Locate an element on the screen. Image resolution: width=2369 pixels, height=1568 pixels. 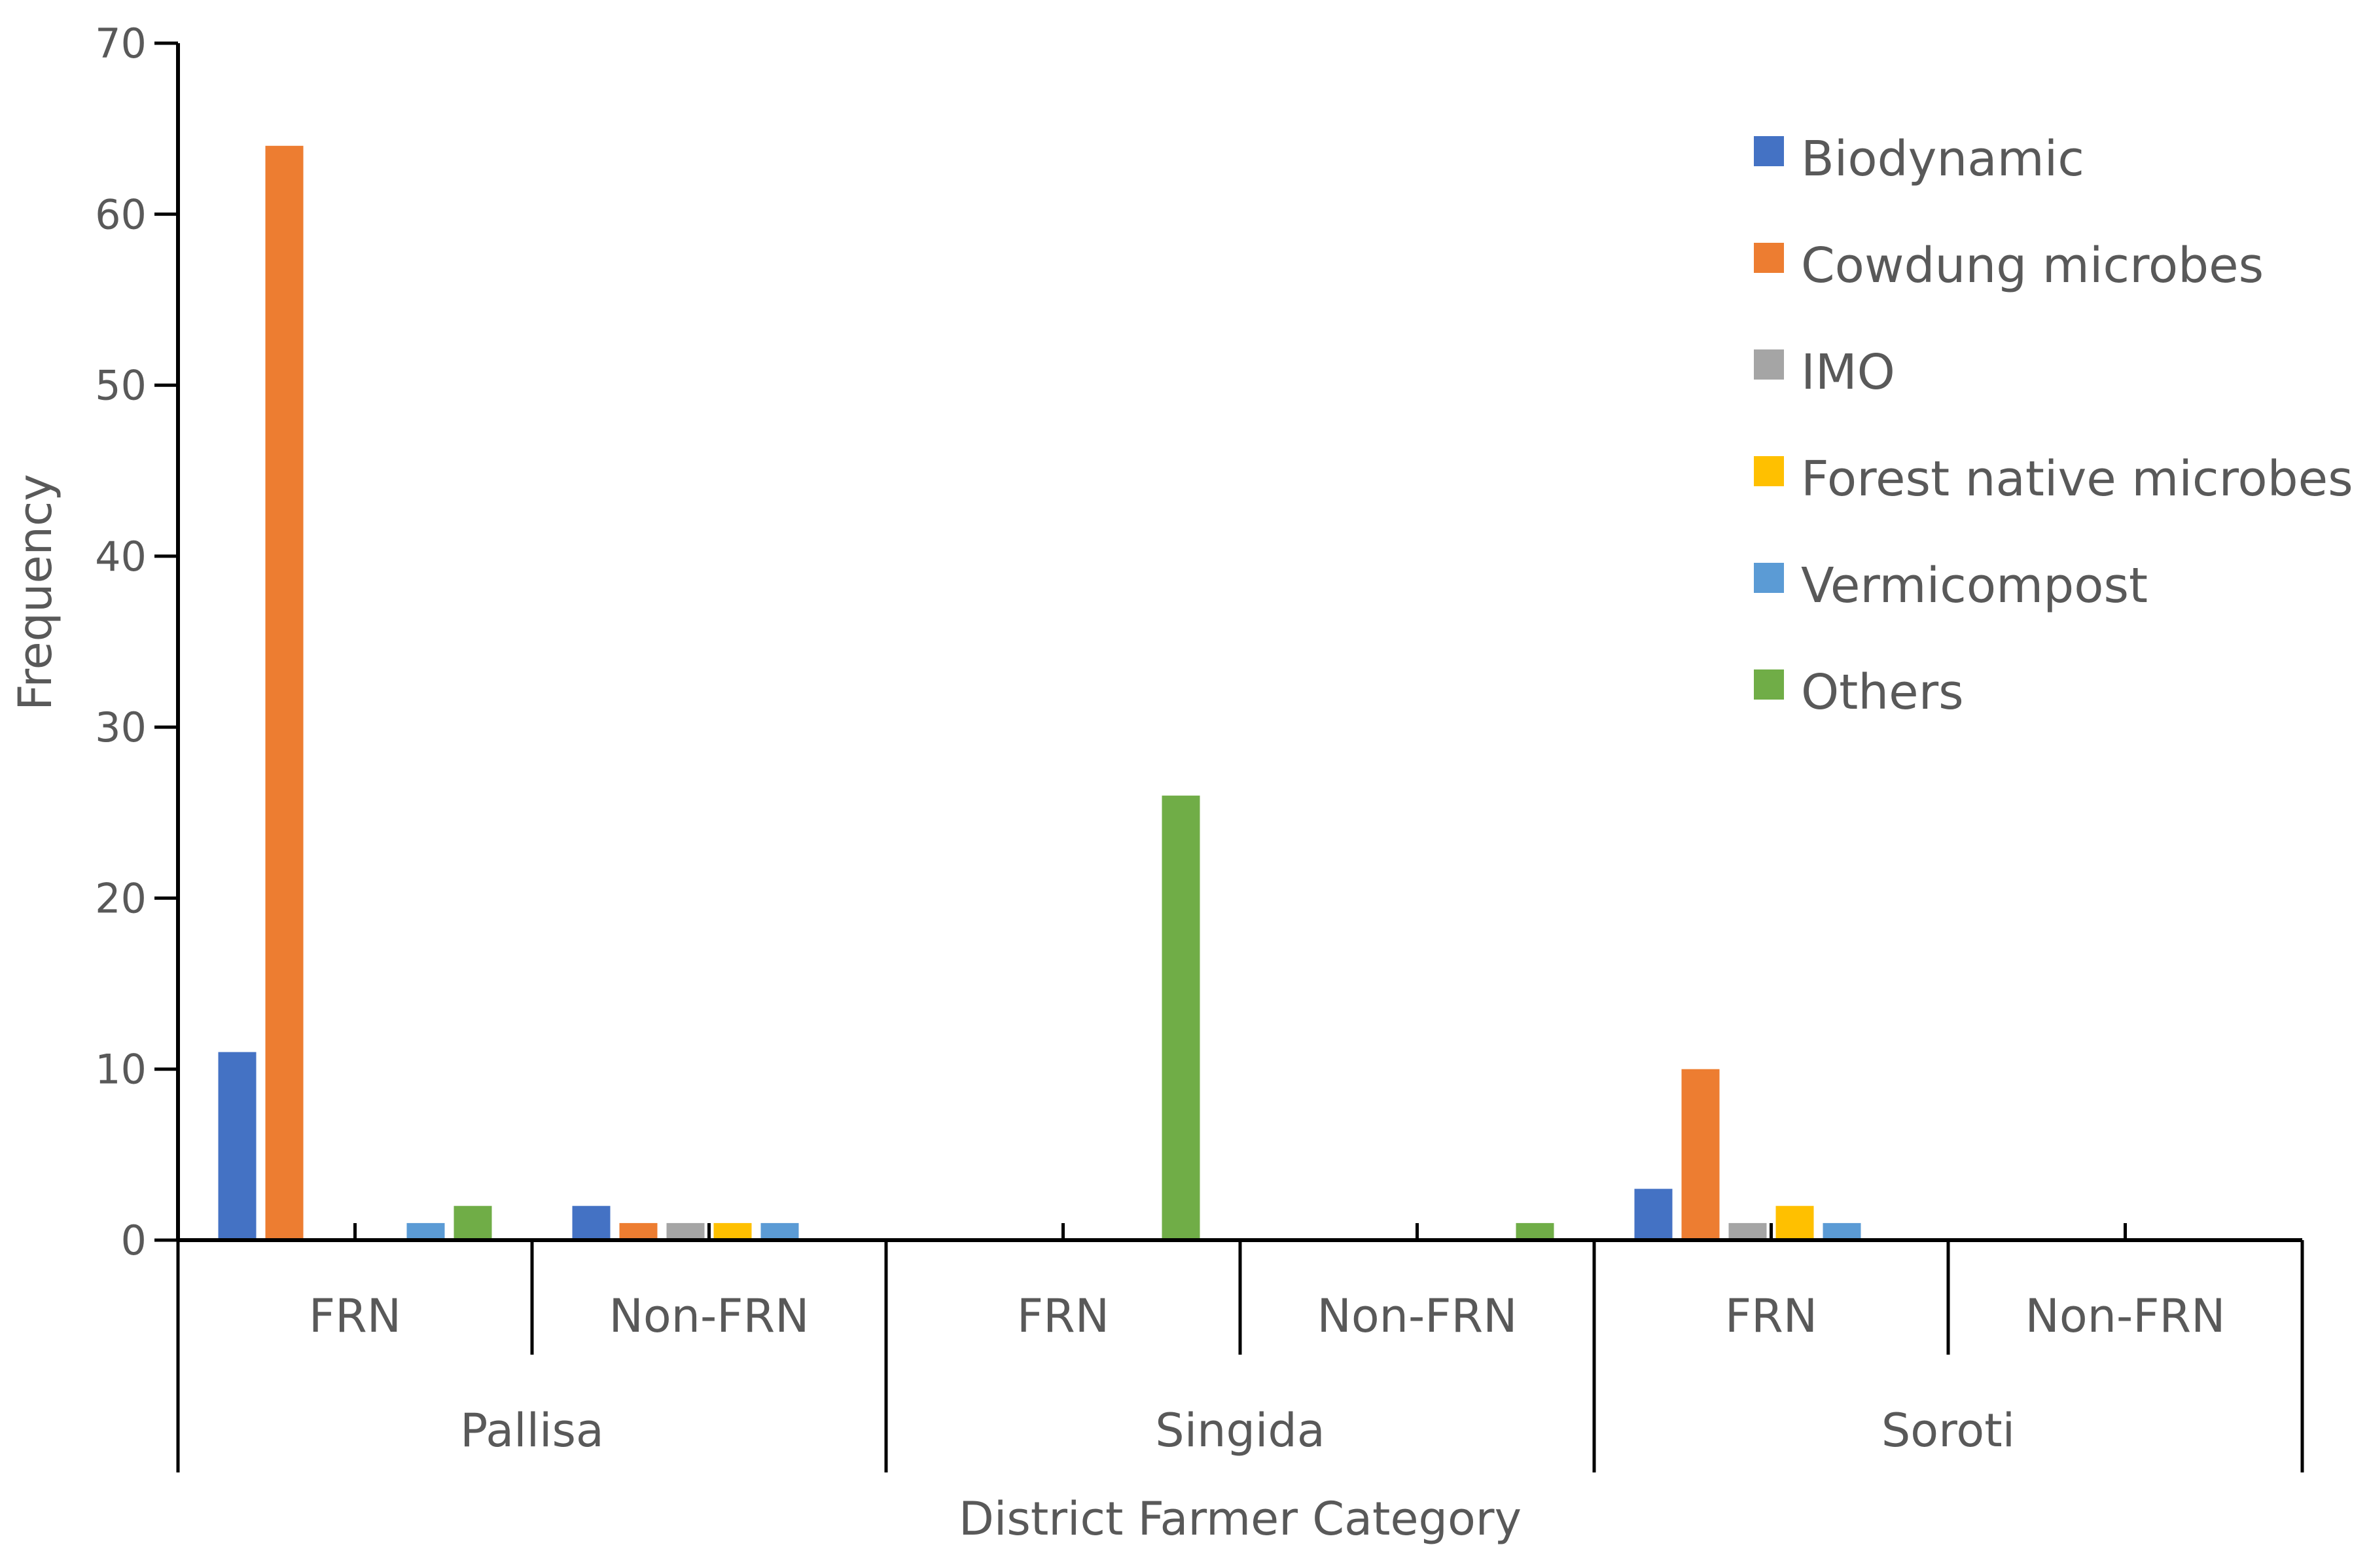
legend-label-cowdung-microbes: Cowdung microbes is located at coordinates (2032, 266).